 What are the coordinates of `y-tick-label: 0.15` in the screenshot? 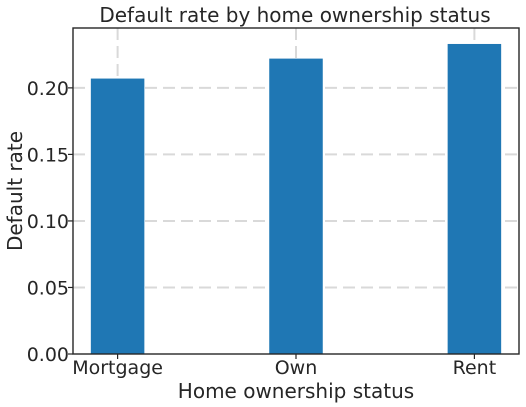 It's located at (48, 155).